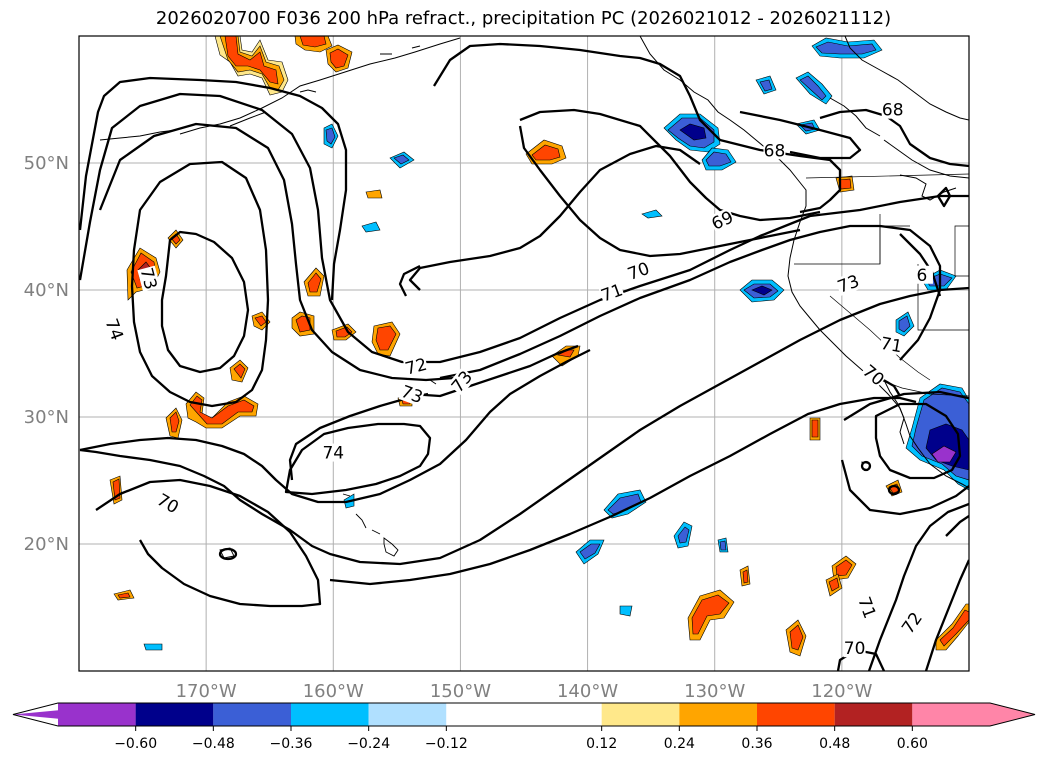  Describe the element at coordinates (601, 744) in the screenshot. I see `colorbar-tick-label: 0.12` at that location.